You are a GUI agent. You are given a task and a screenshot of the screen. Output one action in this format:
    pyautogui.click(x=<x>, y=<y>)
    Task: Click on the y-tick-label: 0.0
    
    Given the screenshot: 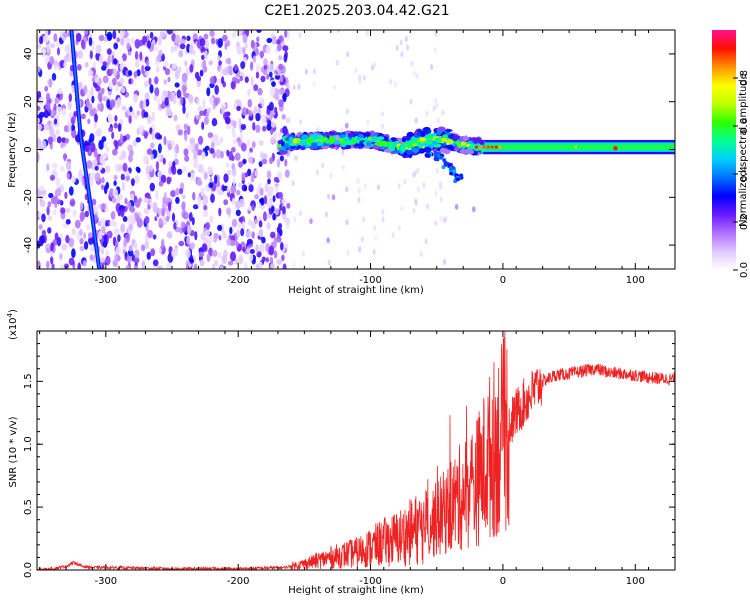 What is the action you would take?
    pyautogui.click(x=28, y=570)
    